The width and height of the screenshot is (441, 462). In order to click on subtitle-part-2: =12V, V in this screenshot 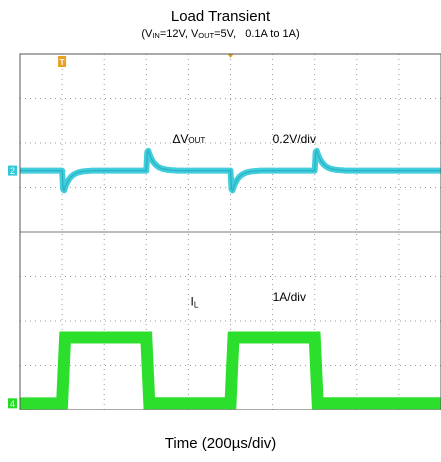, I will do `click(179, 34)`.